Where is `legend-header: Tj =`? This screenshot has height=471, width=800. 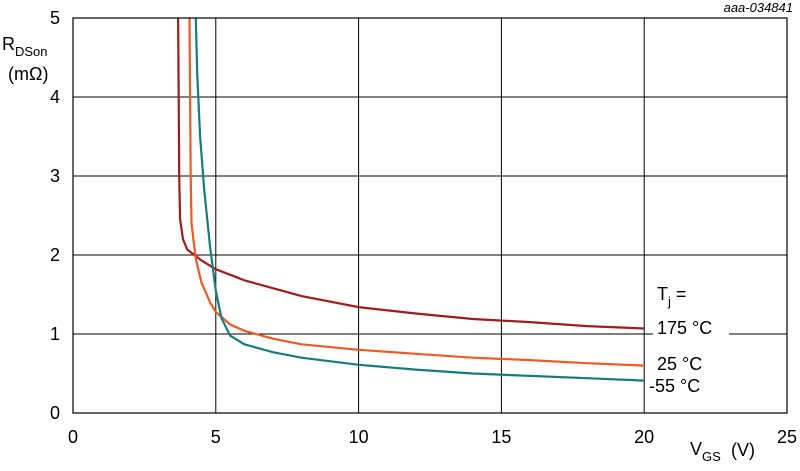
legend-header: Tj = is located at coordinates (671, 296).